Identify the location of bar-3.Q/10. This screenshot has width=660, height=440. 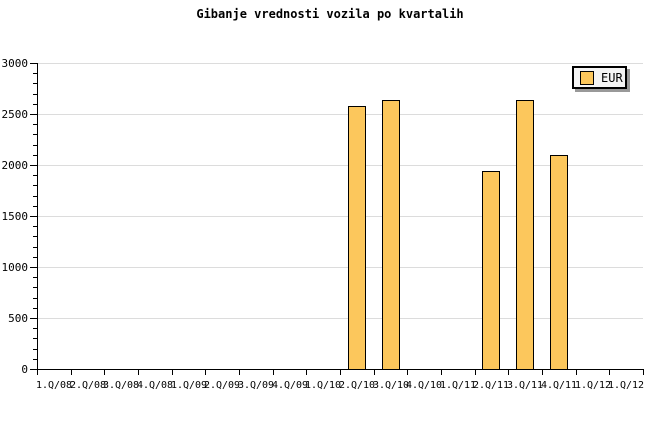
(391, 235).